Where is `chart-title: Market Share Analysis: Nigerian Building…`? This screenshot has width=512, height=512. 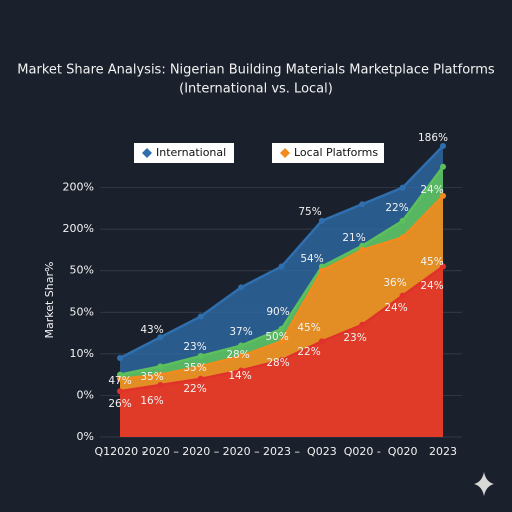
chart-title: Market Share Analysis: Nigerian Building… is located at coordinates (256, 70).